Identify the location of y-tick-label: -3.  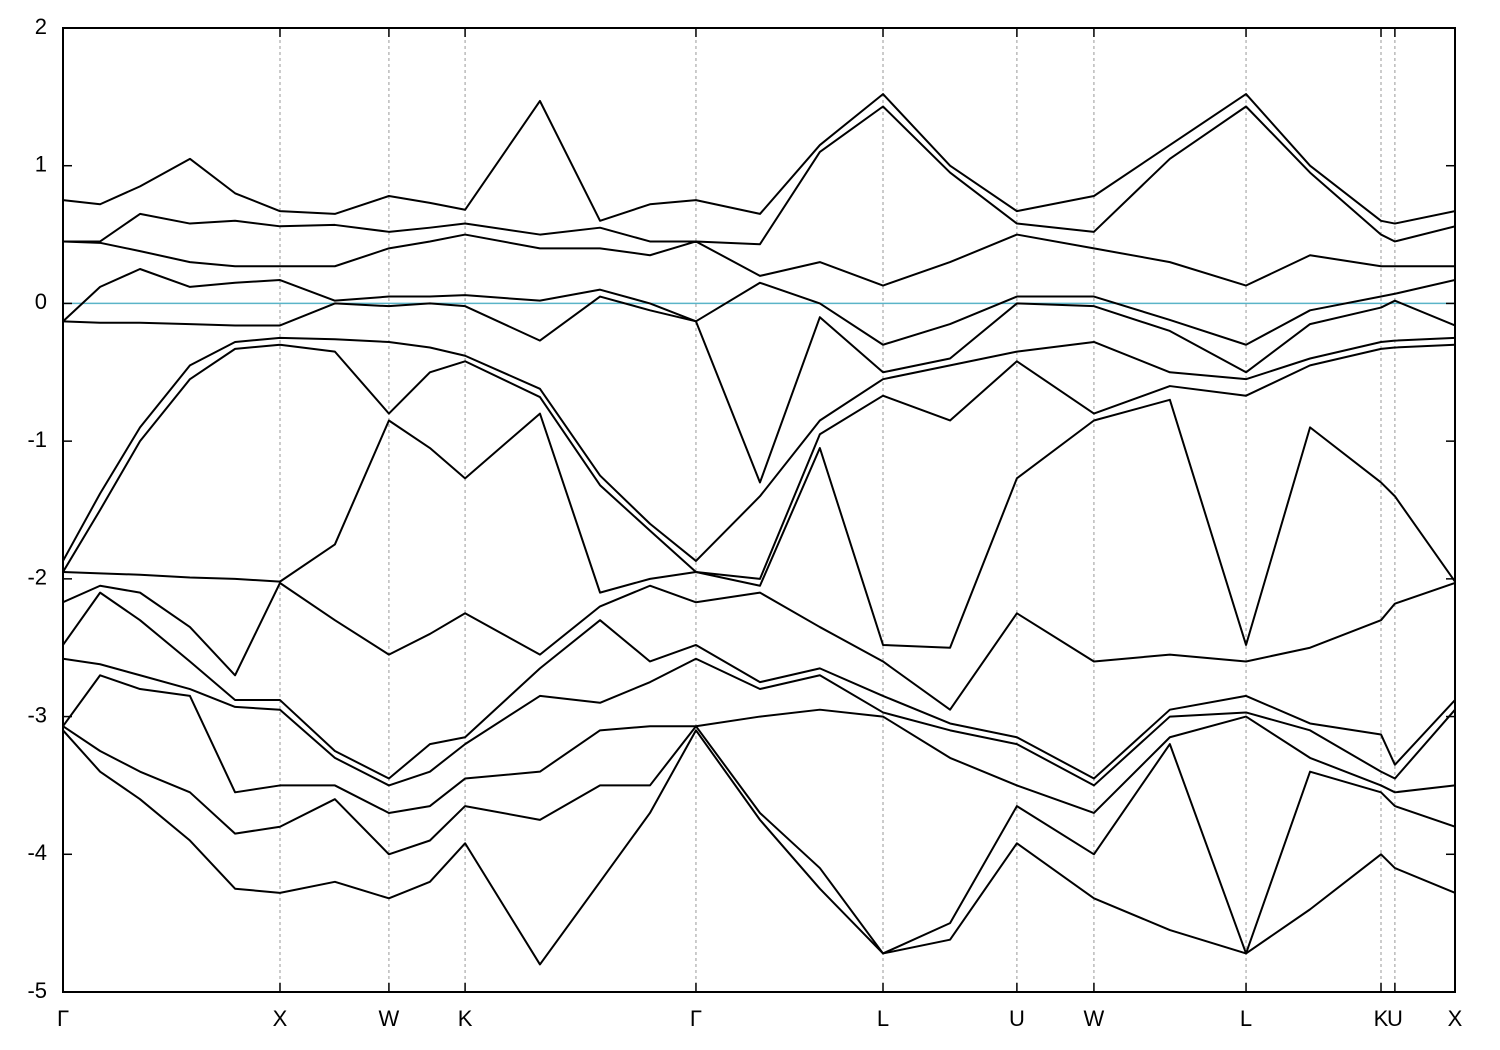
(37, 714).